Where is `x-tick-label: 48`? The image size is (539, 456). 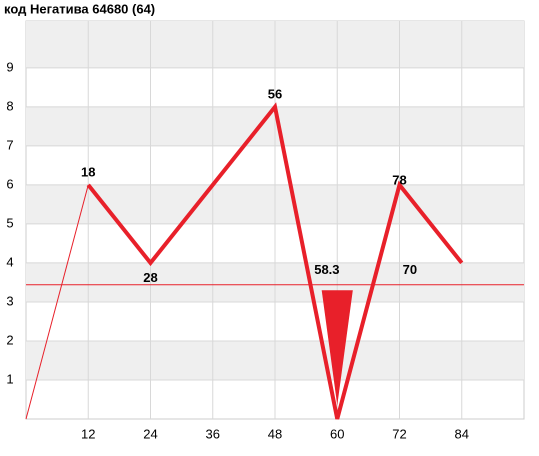 x-tick-label: 48 is located at coordinates (275, 433).